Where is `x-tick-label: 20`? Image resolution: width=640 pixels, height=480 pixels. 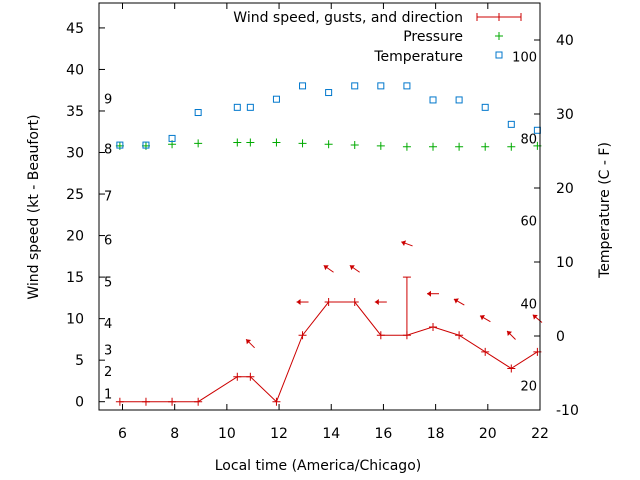 x-tick-label: 20 is located at coordinates (488, 434).